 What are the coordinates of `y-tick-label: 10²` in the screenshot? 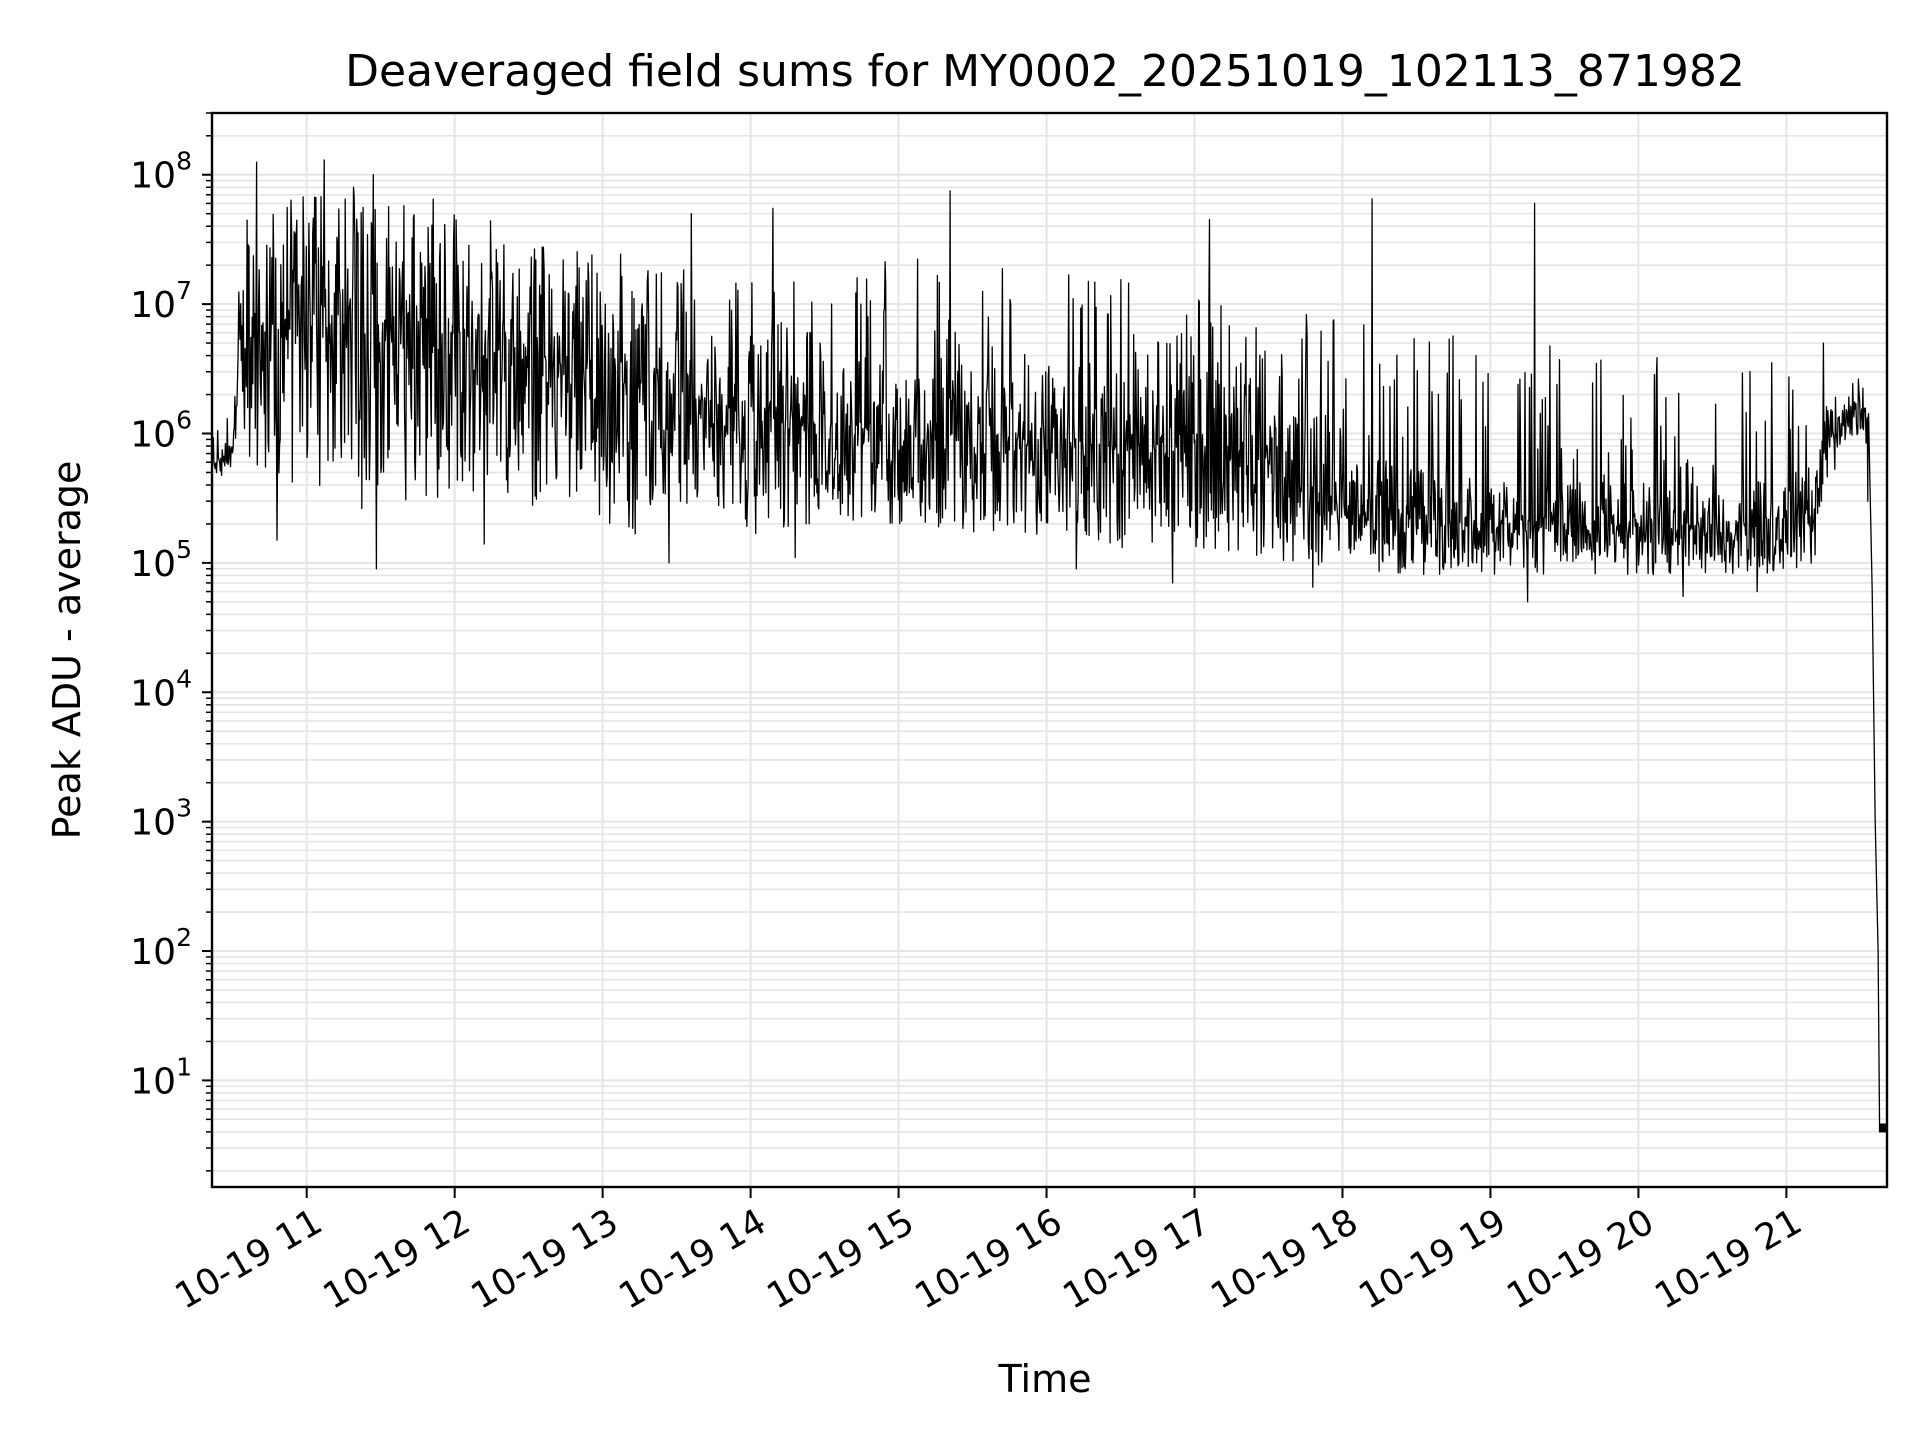 It's located at (161, 948).